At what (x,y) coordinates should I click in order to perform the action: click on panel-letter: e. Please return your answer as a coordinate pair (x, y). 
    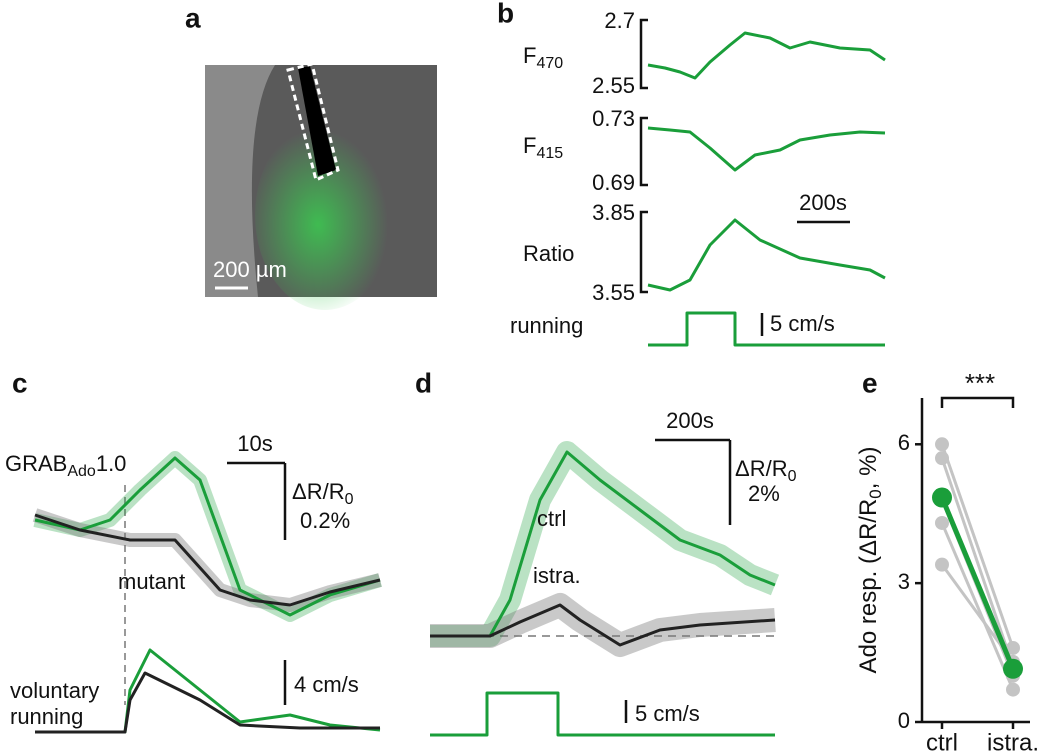
    Looking at the image, I should click on (870, 382).